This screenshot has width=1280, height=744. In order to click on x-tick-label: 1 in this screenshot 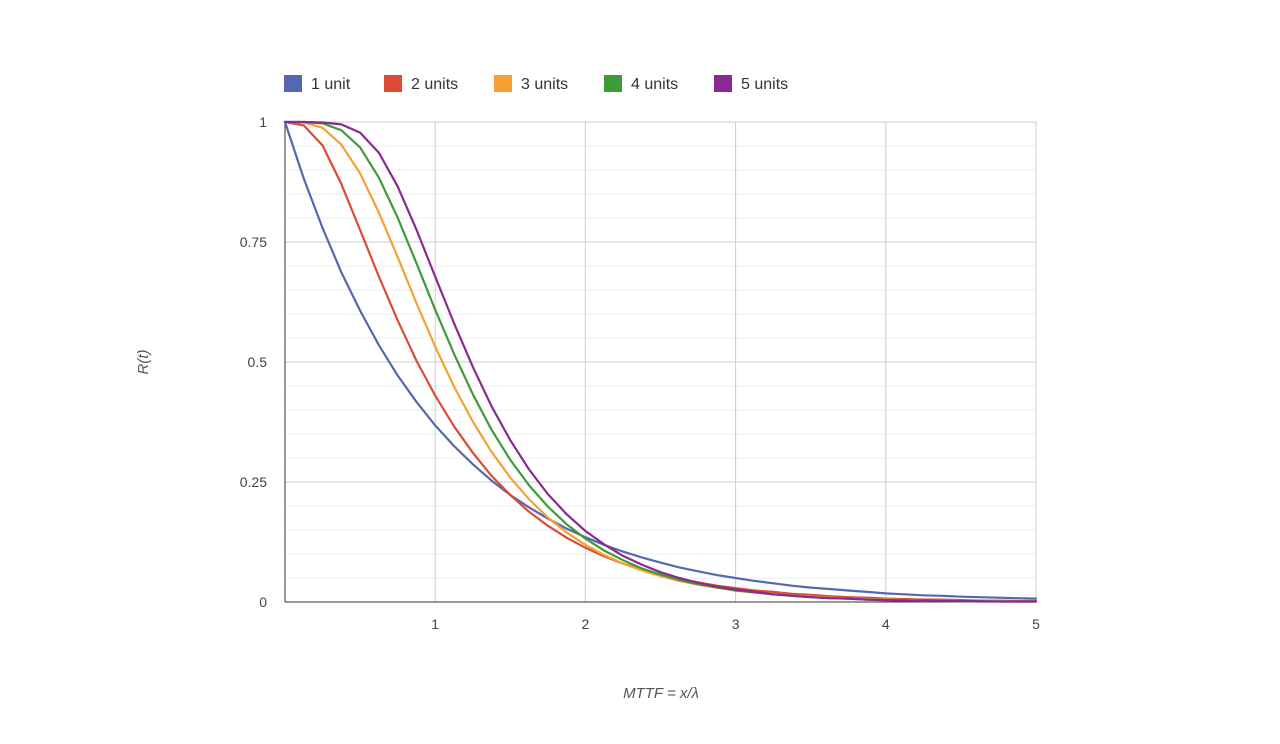, I will do `click(435, 624)`.